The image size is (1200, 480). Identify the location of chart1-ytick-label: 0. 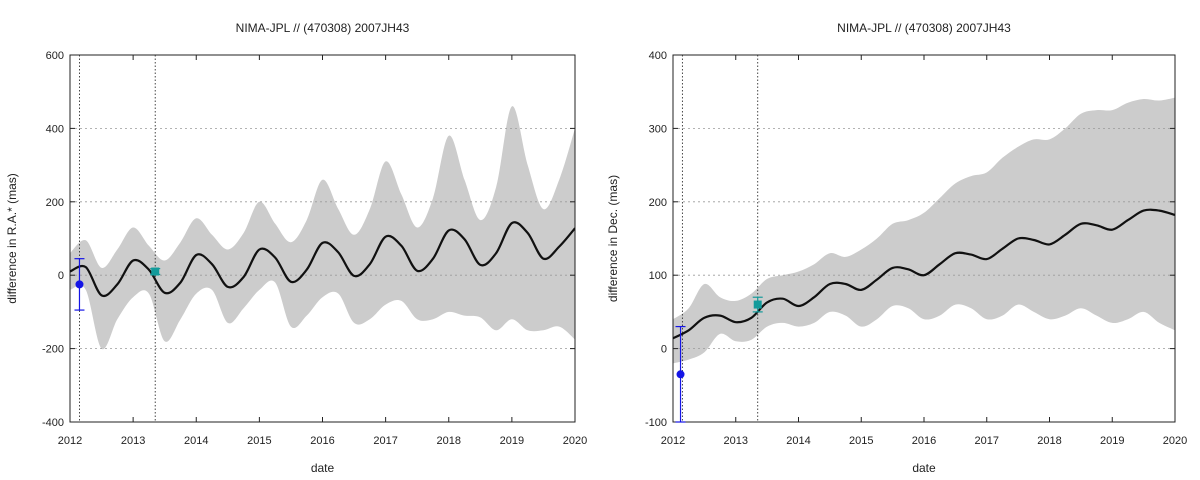
(61, 276).